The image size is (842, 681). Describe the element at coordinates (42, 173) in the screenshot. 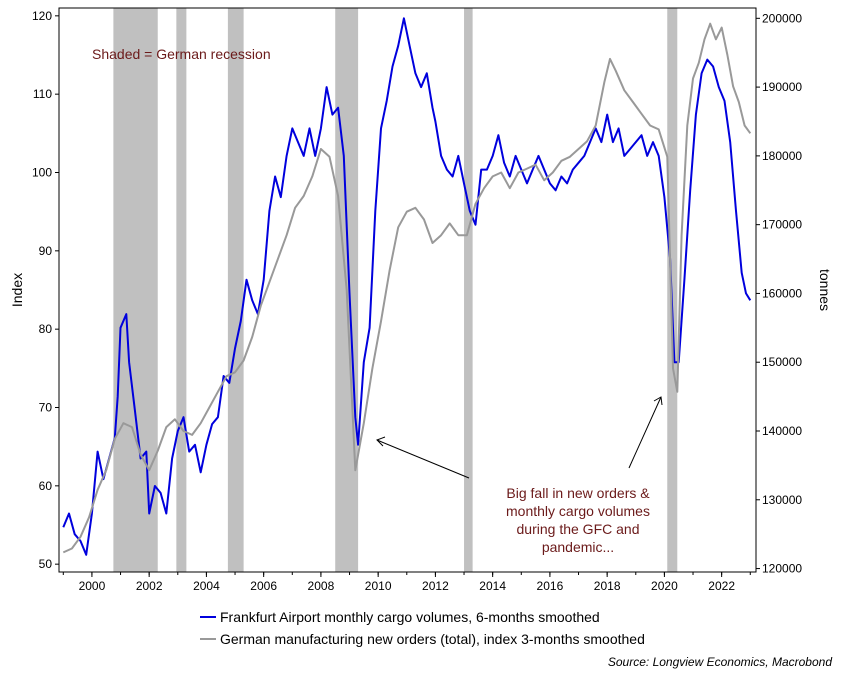

I see `left-tick-label: 100` at that location.